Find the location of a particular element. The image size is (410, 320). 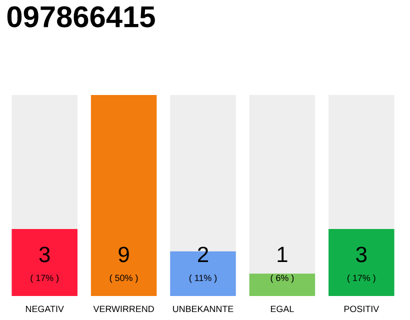

x-tick-label: VERWIRREND is located at coordinates (123, 309).